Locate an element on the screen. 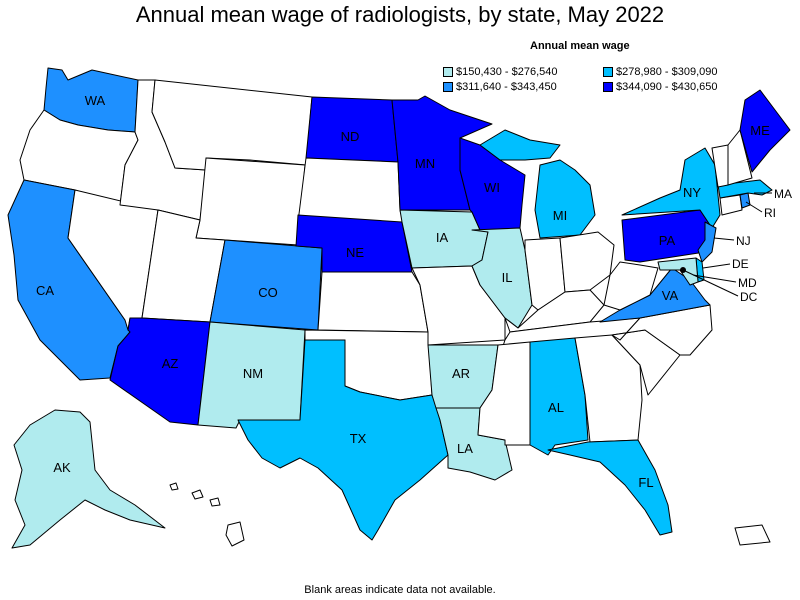 Image resolution: width=800 pixels, height=600 pixels. callout-line-DC is located at coordinates (710, 283).